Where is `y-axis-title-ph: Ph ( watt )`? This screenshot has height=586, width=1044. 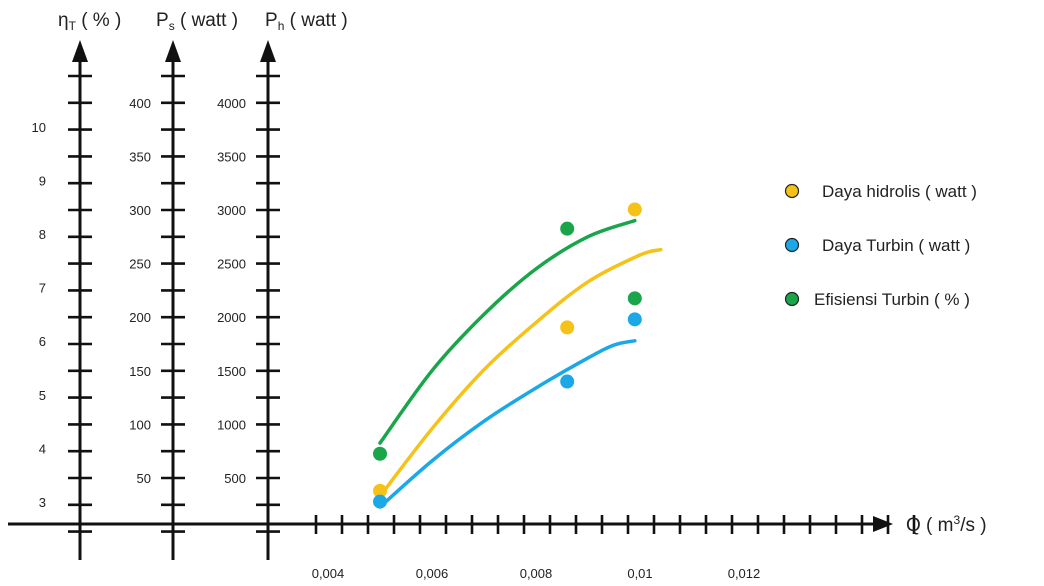 y-axis-title-ph: Ph ( watt ) is located at coordinates (306, 21).